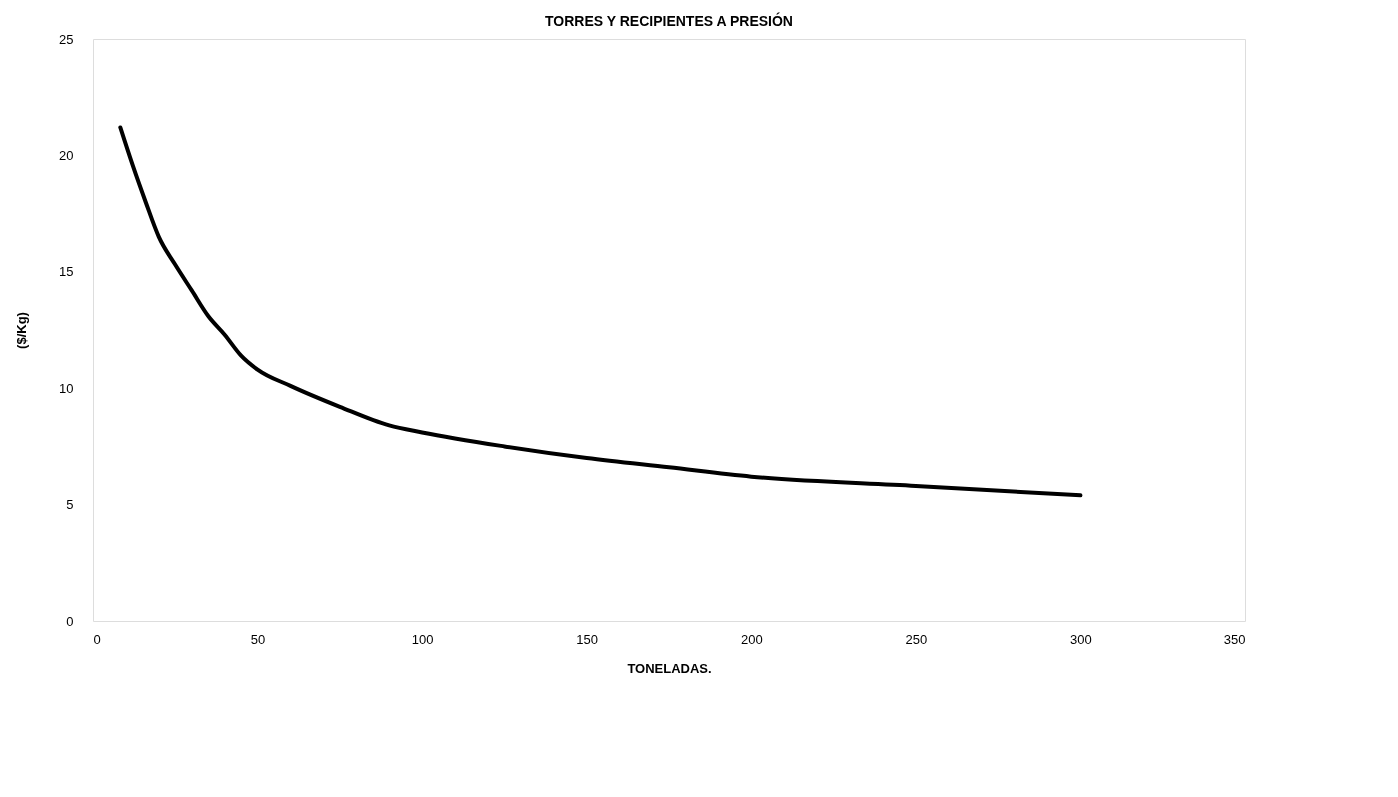  What do you see at coordinates (751, 639) in the screenshot?
I see `x-tick-label: 200` at bounding box center [751, 639].